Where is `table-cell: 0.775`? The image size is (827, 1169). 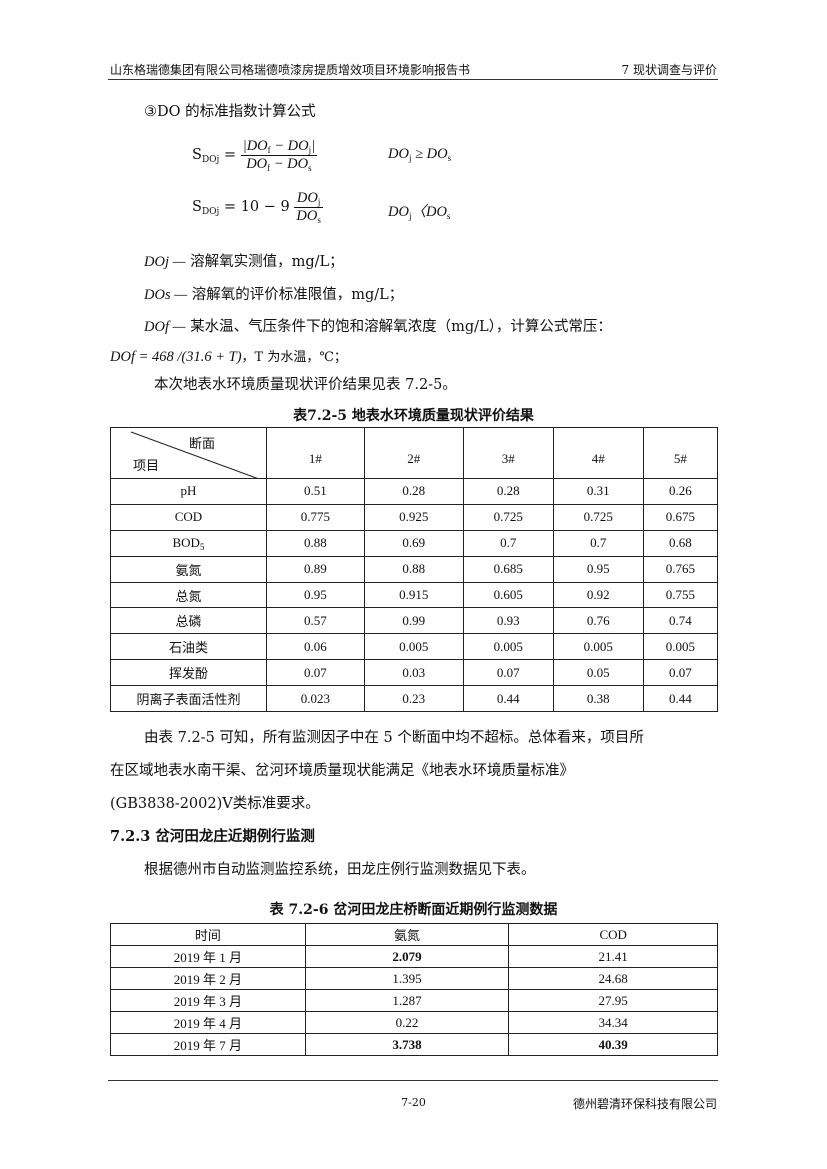 table-cell: 0.775 is located at coordinates (315, 517).